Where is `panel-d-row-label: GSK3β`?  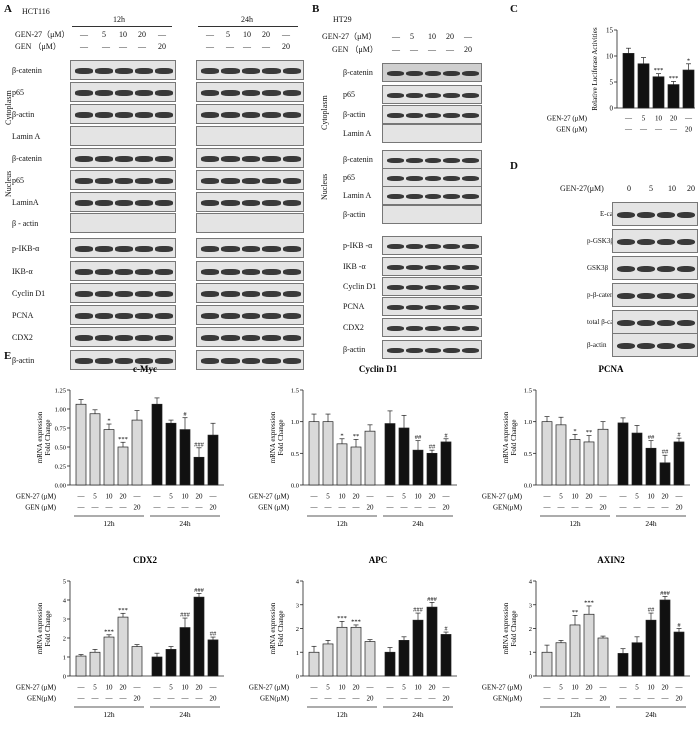 panel-d-row-label: GSK3β is located at coordinates (598, 268).